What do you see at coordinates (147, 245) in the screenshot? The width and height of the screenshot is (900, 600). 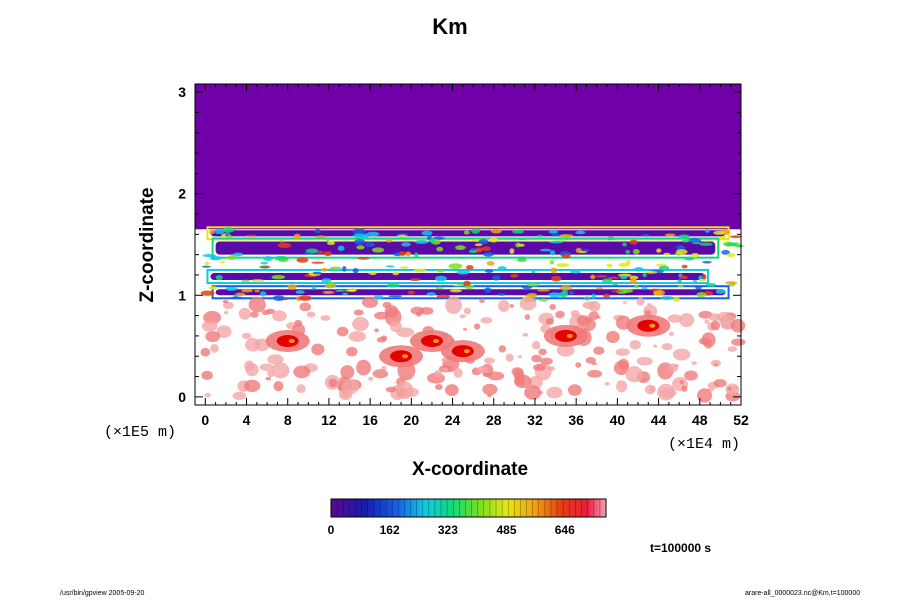 I see `y-axis-label: Z-coordinate` at bounding box center [147, 245].